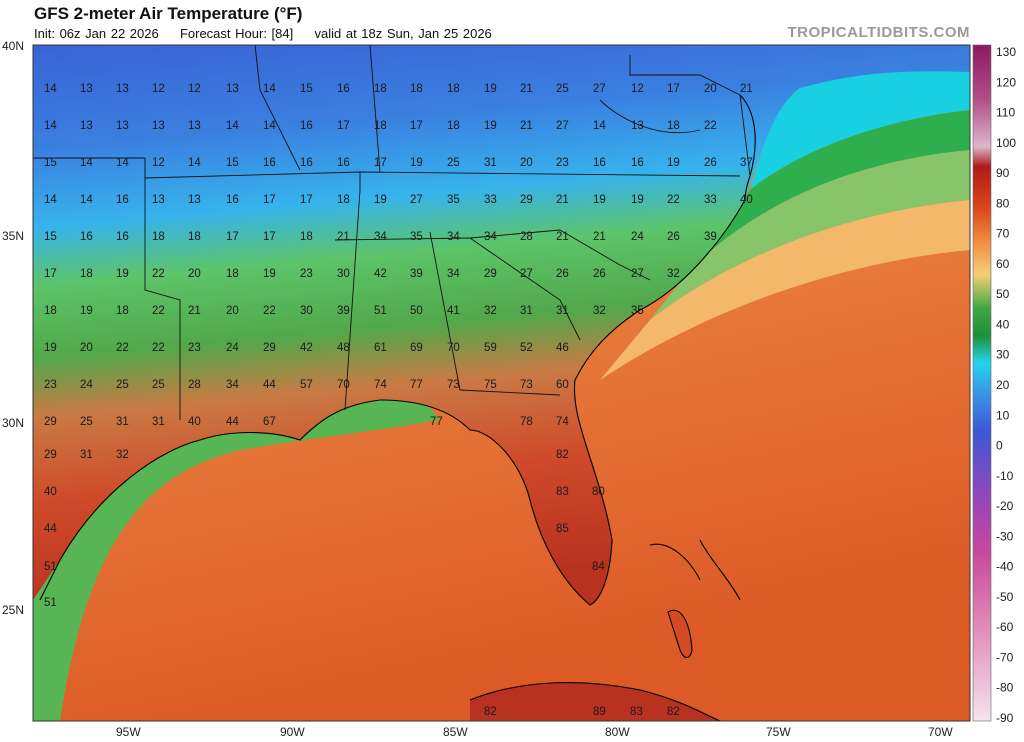 The width and height of the screenshot is (1024, 742). Describe the element at coordinates (746, 163) in the screenshot. I see `station-value: 37` at that location.